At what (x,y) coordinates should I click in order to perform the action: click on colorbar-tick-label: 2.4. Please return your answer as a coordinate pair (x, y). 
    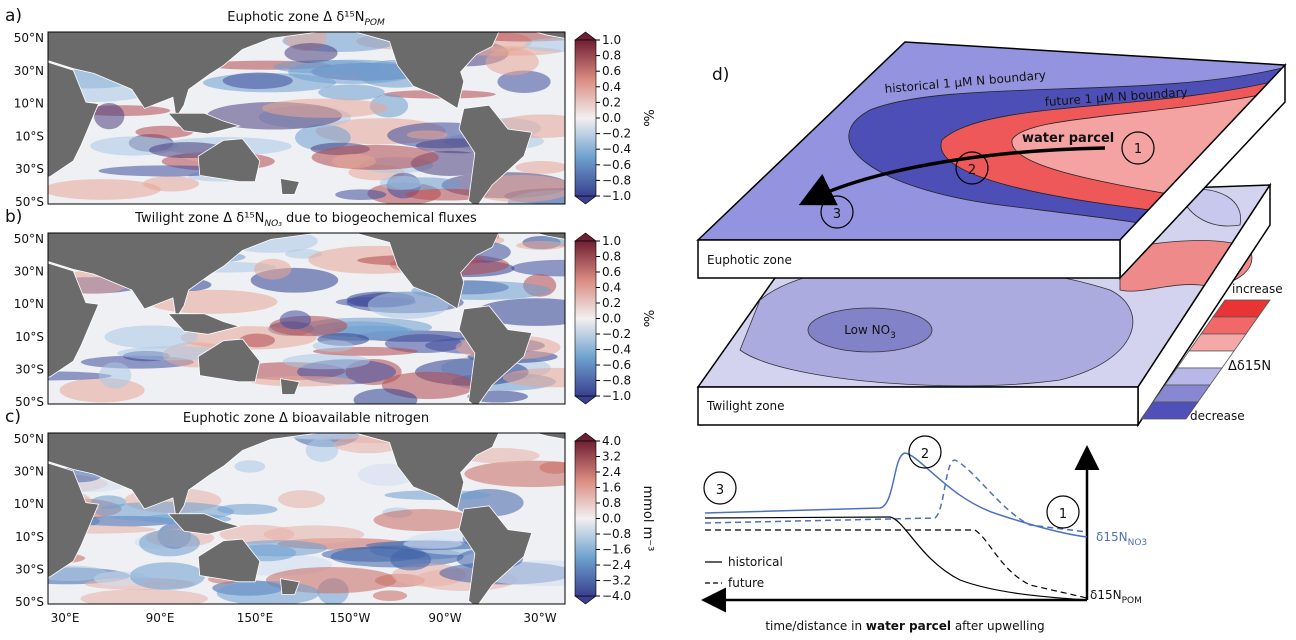
    Looking at the image, I should click on (611, 472).